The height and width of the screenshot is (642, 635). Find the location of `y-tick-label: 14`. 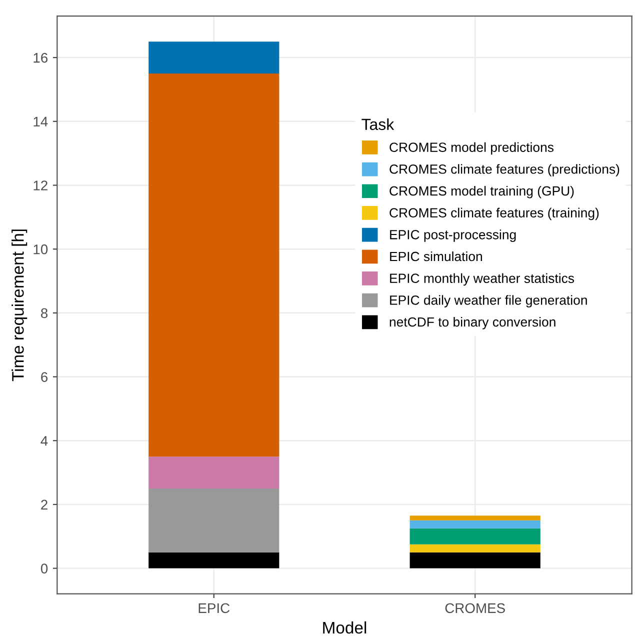

y-tick-label: 14 is located at coordinates (41, 121).